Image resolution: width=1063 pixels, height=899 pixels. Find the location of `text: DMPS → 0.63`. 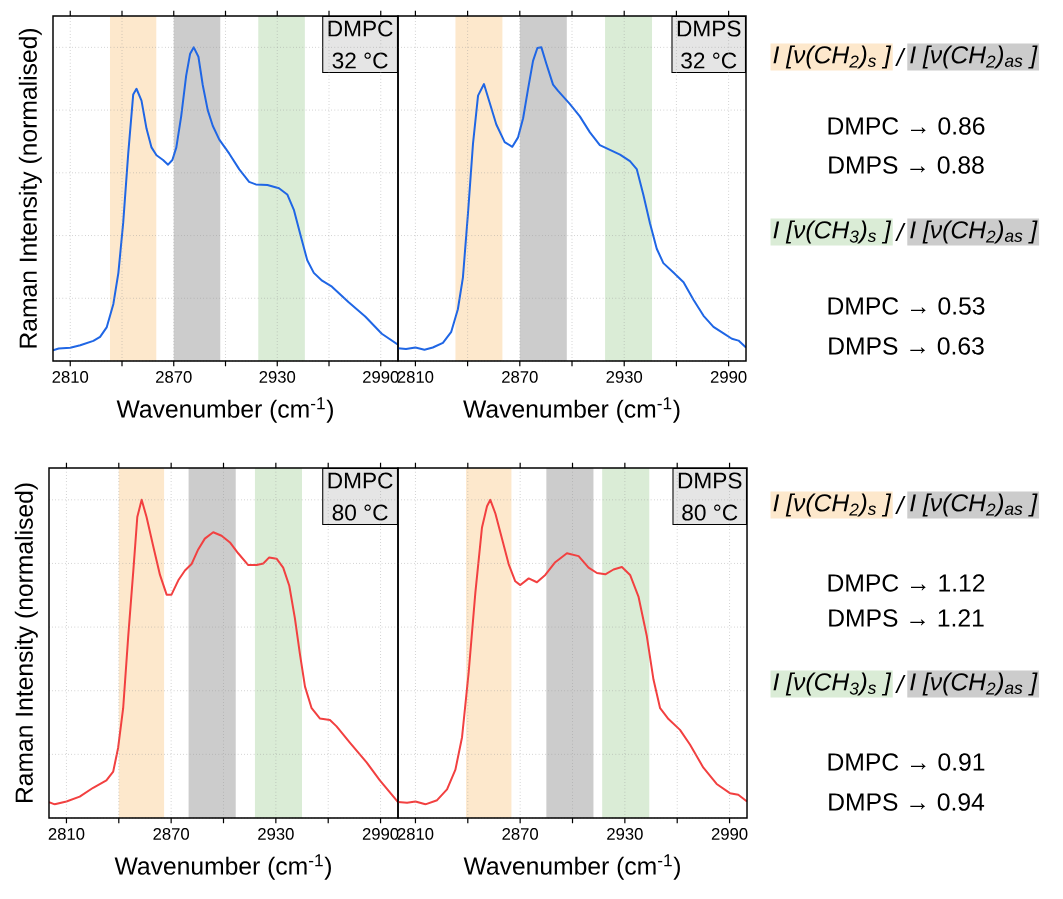

text: DMPS → 0.63 is located at coordinates (906, 346).